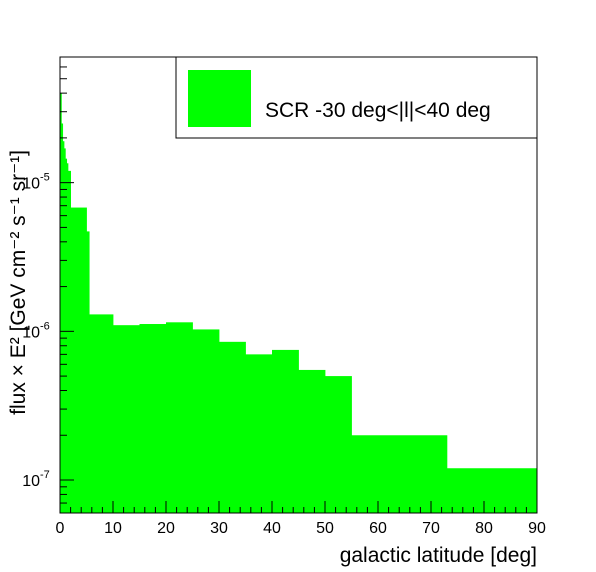 The width and height of the screenshot is (596, 572). I want to click on x-tick-label: 20, so click(166, 528).